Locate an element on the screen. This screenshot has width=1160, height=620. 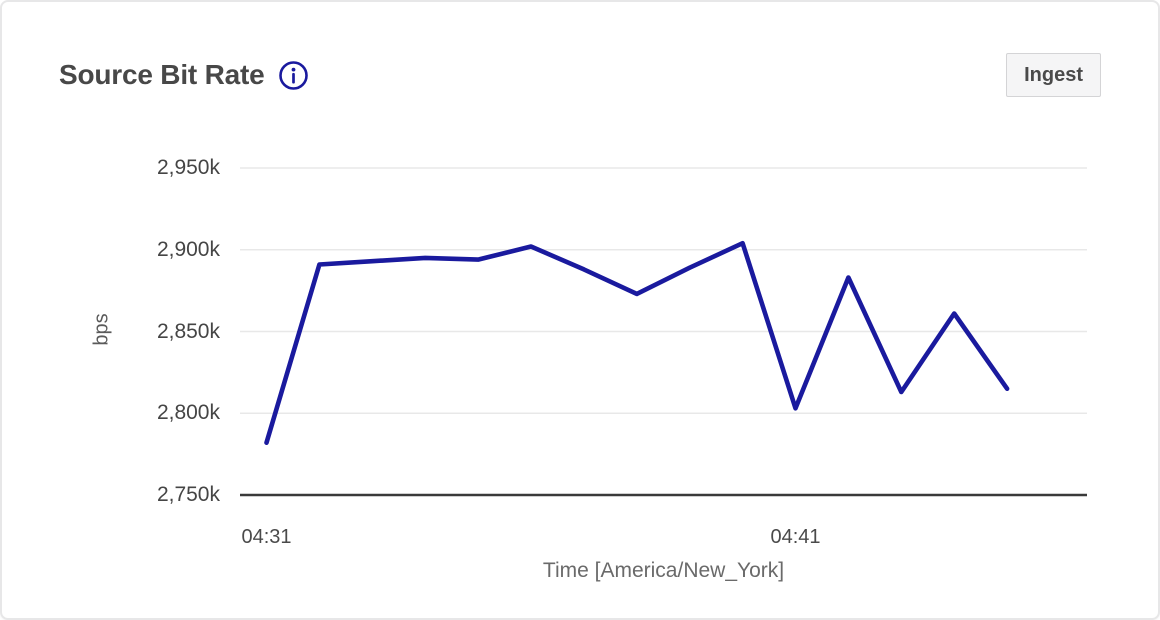
ingest-button: Ingest is located at coordinates (1053, 75).